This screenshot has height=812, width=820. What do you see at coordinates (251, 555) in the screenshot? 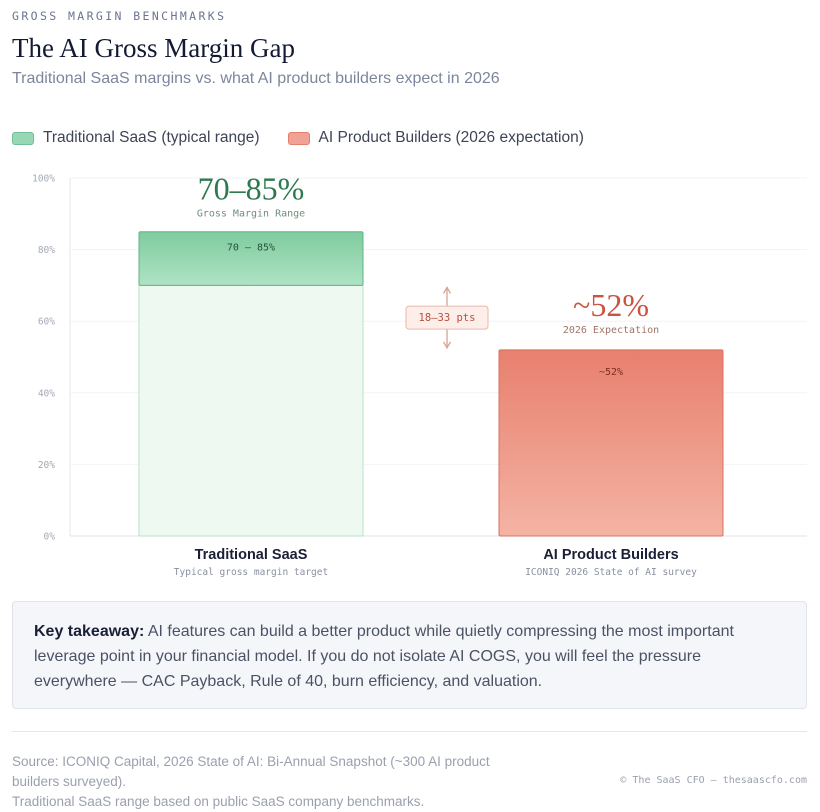
I see `x-category-label: Traditional SaaS` at bounding box center [251, 555].